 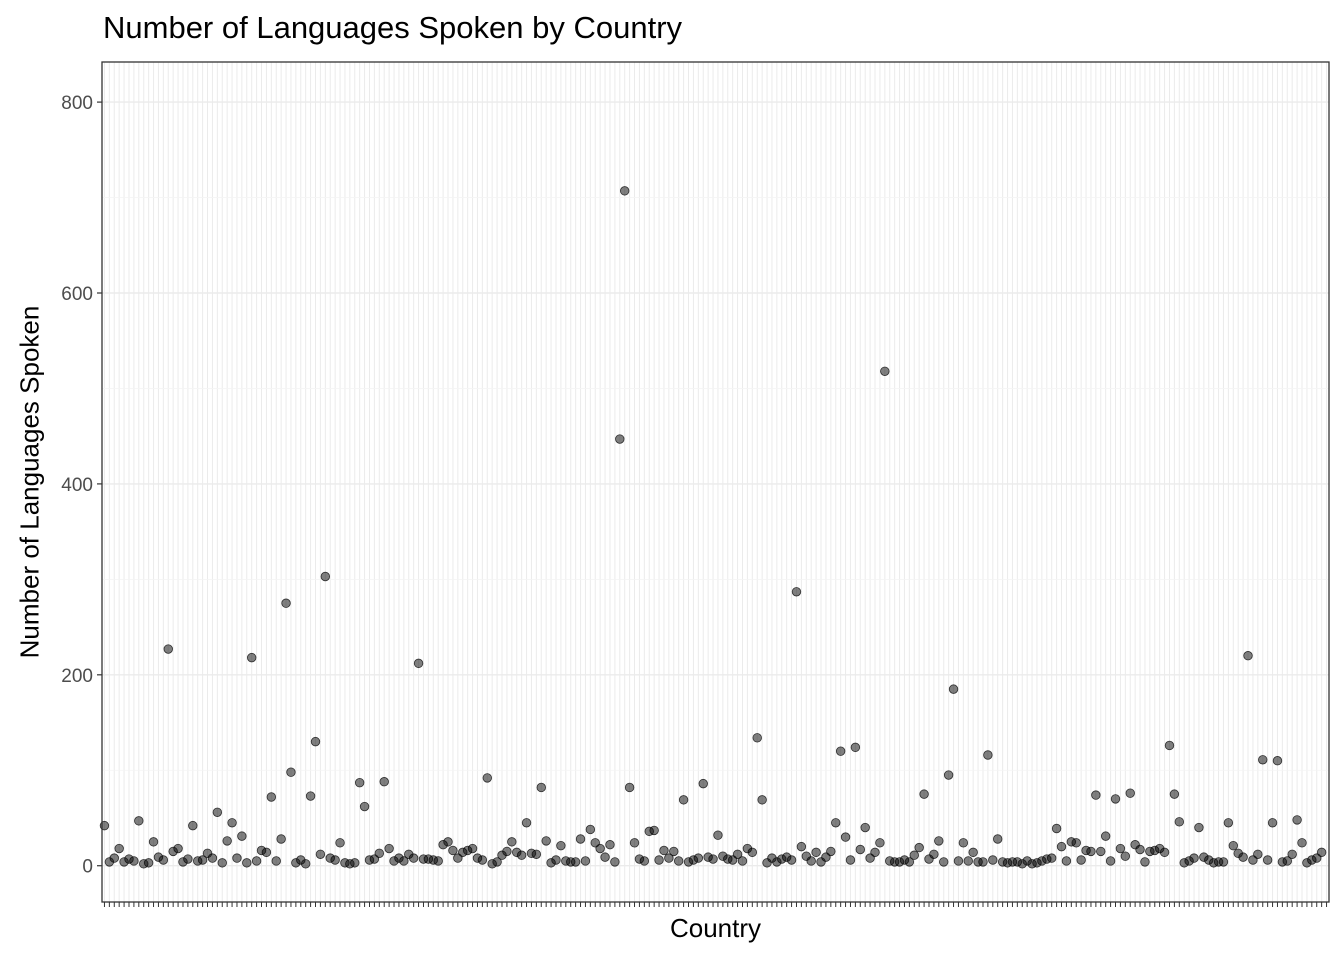 I want to click on y-tick-label: 400, so click(x=77, y=485).